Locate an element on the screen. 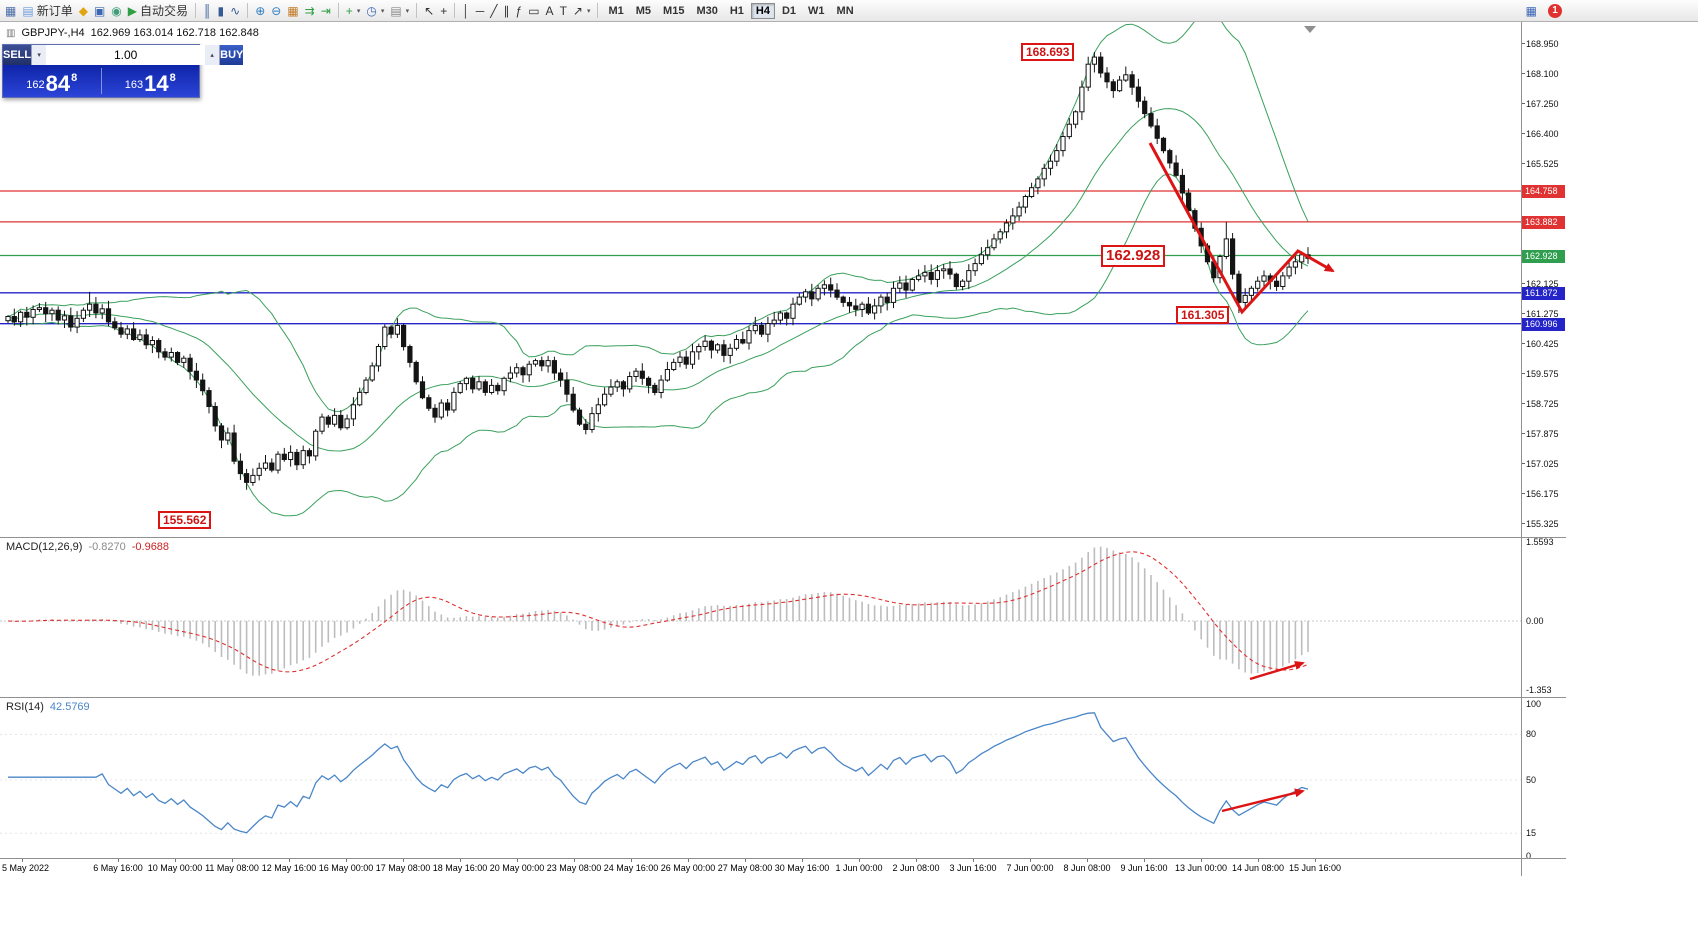  price-annotation: 168.693 is located at coordinates (1048, 52).